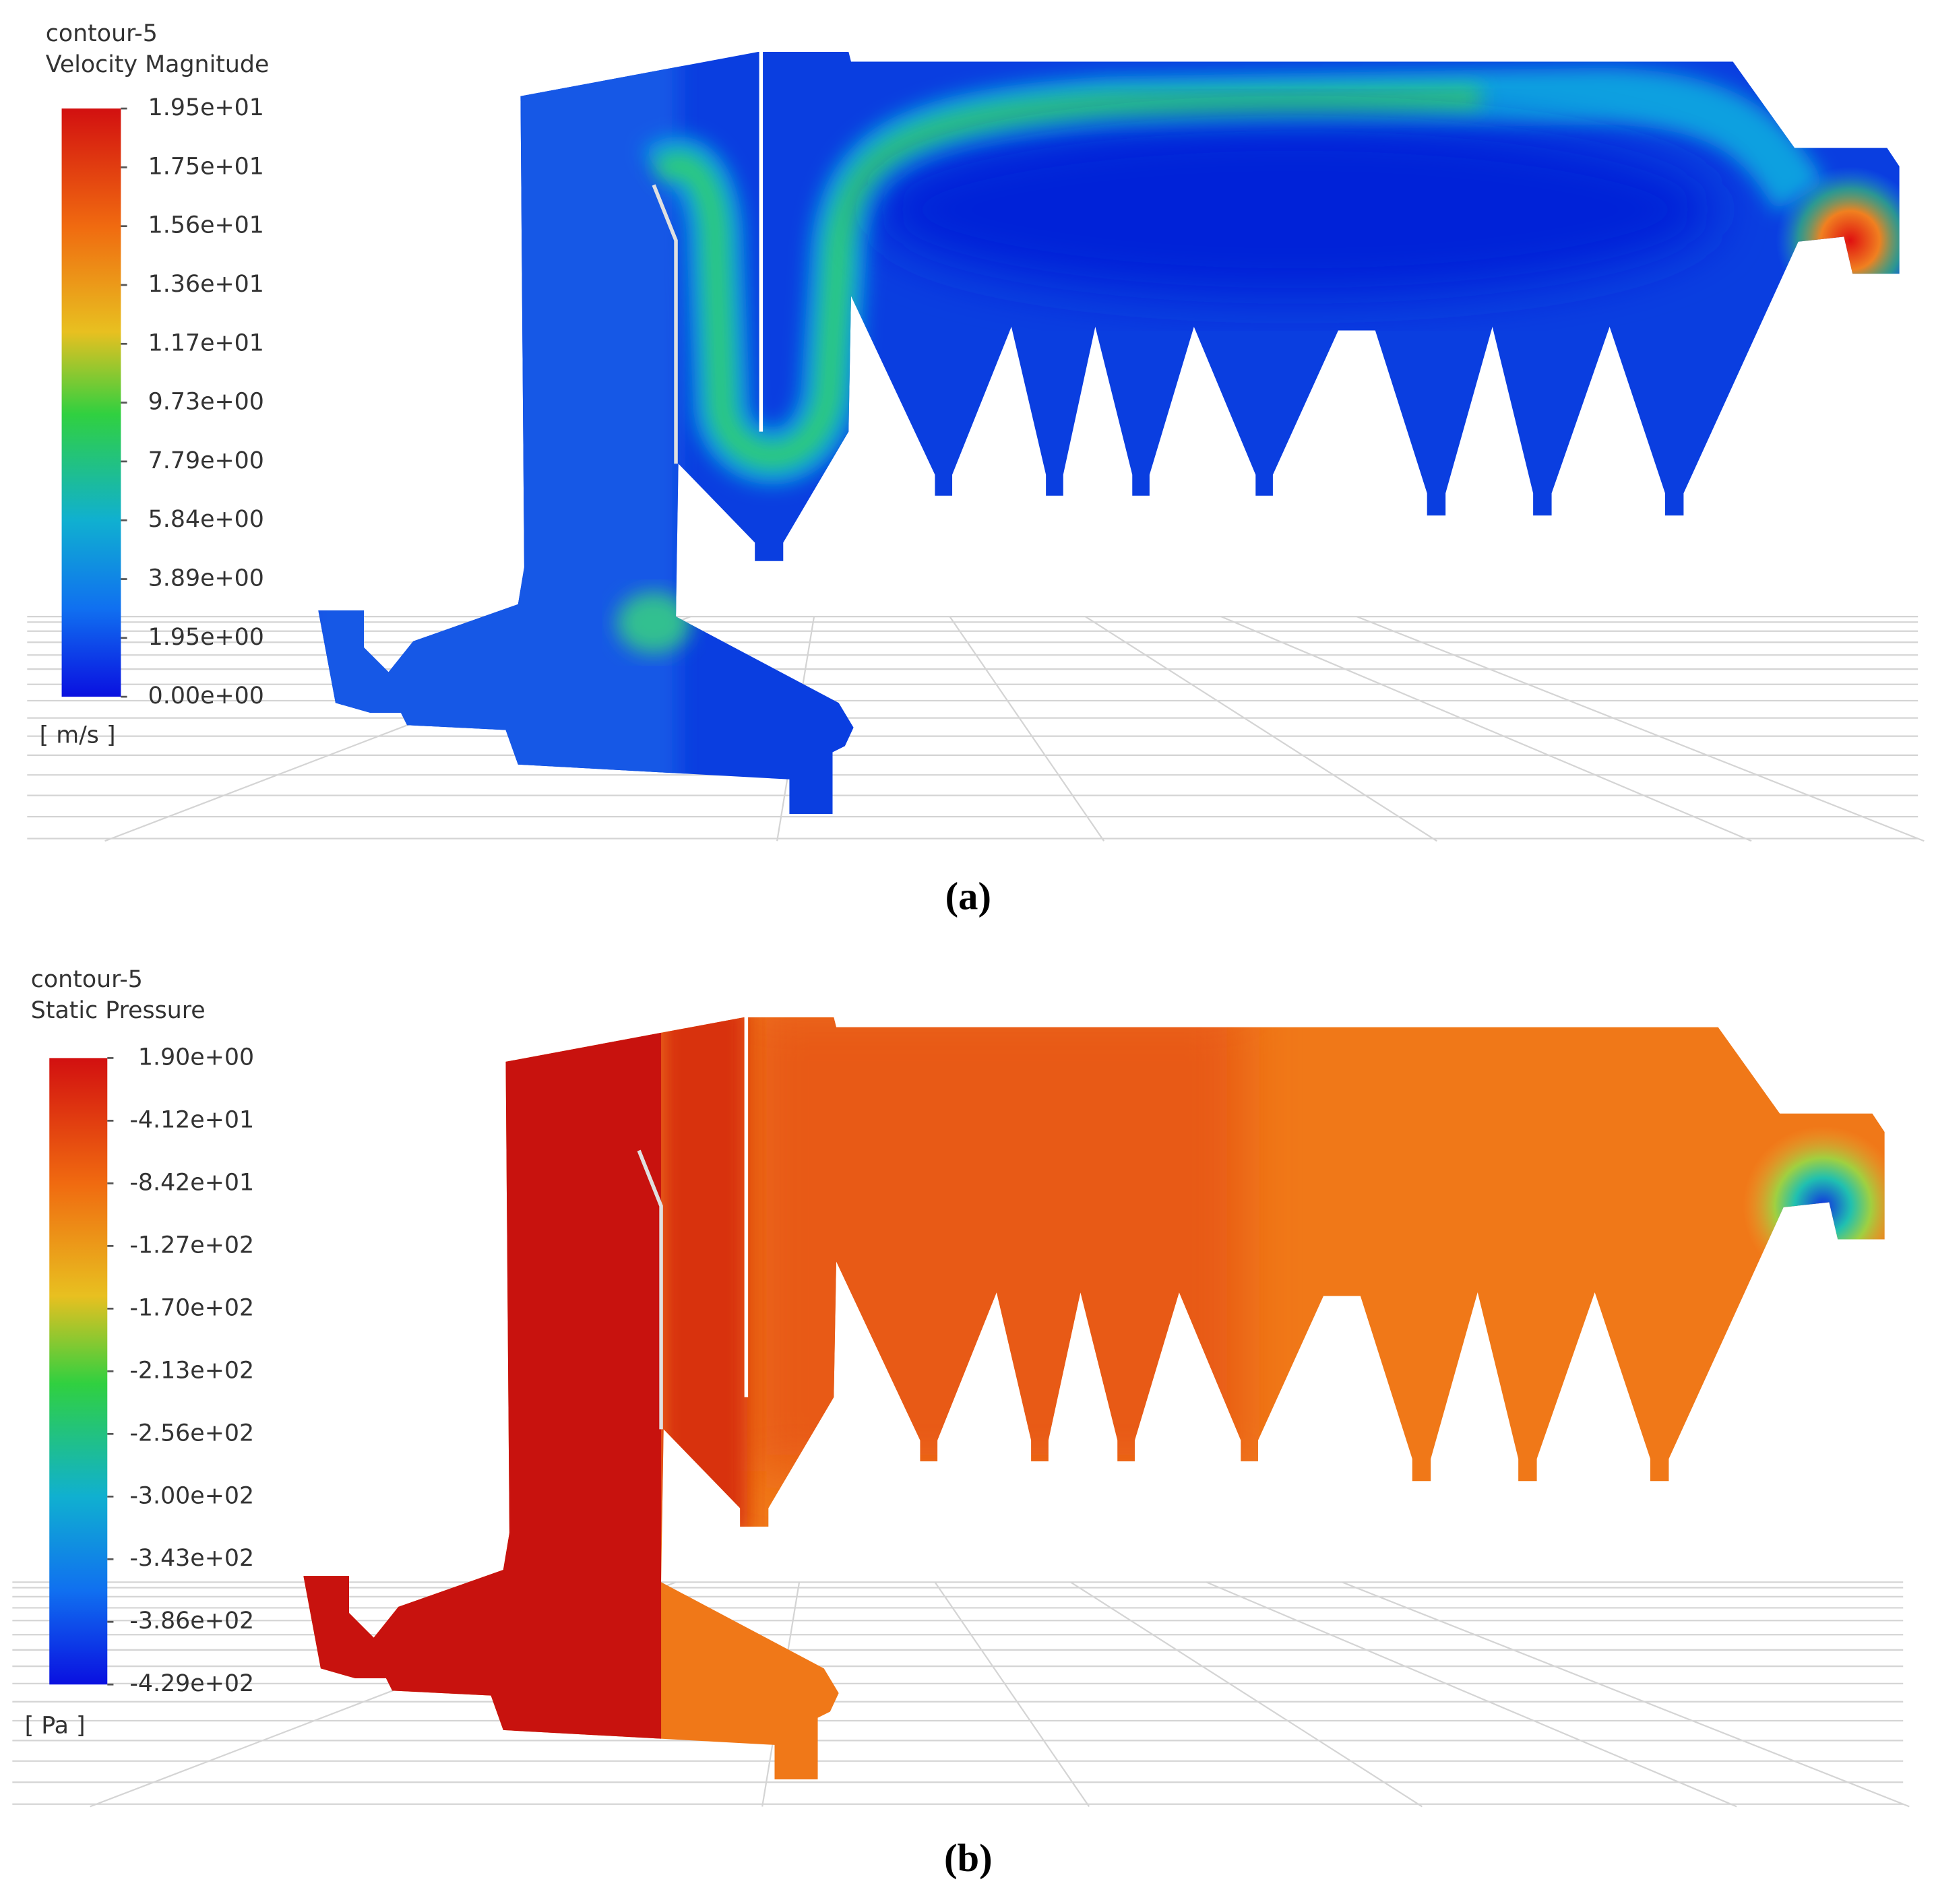 The width and height of the screenshot is (1934, 1904). What do you see at coordinates (206, 403) in the screenshot?
I see `legend-label: 9.73e+00` at bounding box center [206, 403].